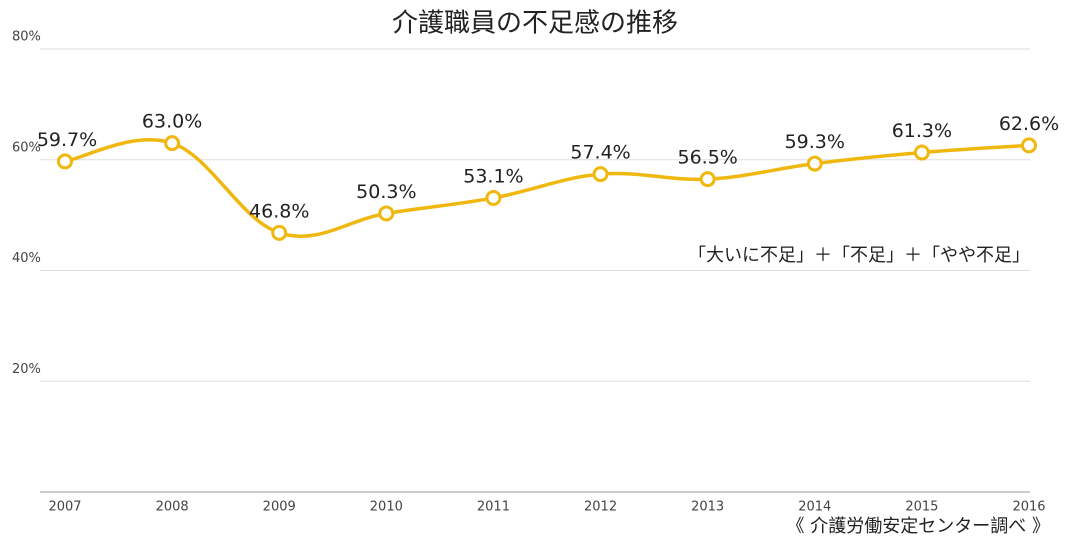 The height and width of the screenshot is (539, 1071). What do you see at coordinates (600, 153) in the screenshot?
I see `data-label: 57.4%` at bounding box center [600, 153].